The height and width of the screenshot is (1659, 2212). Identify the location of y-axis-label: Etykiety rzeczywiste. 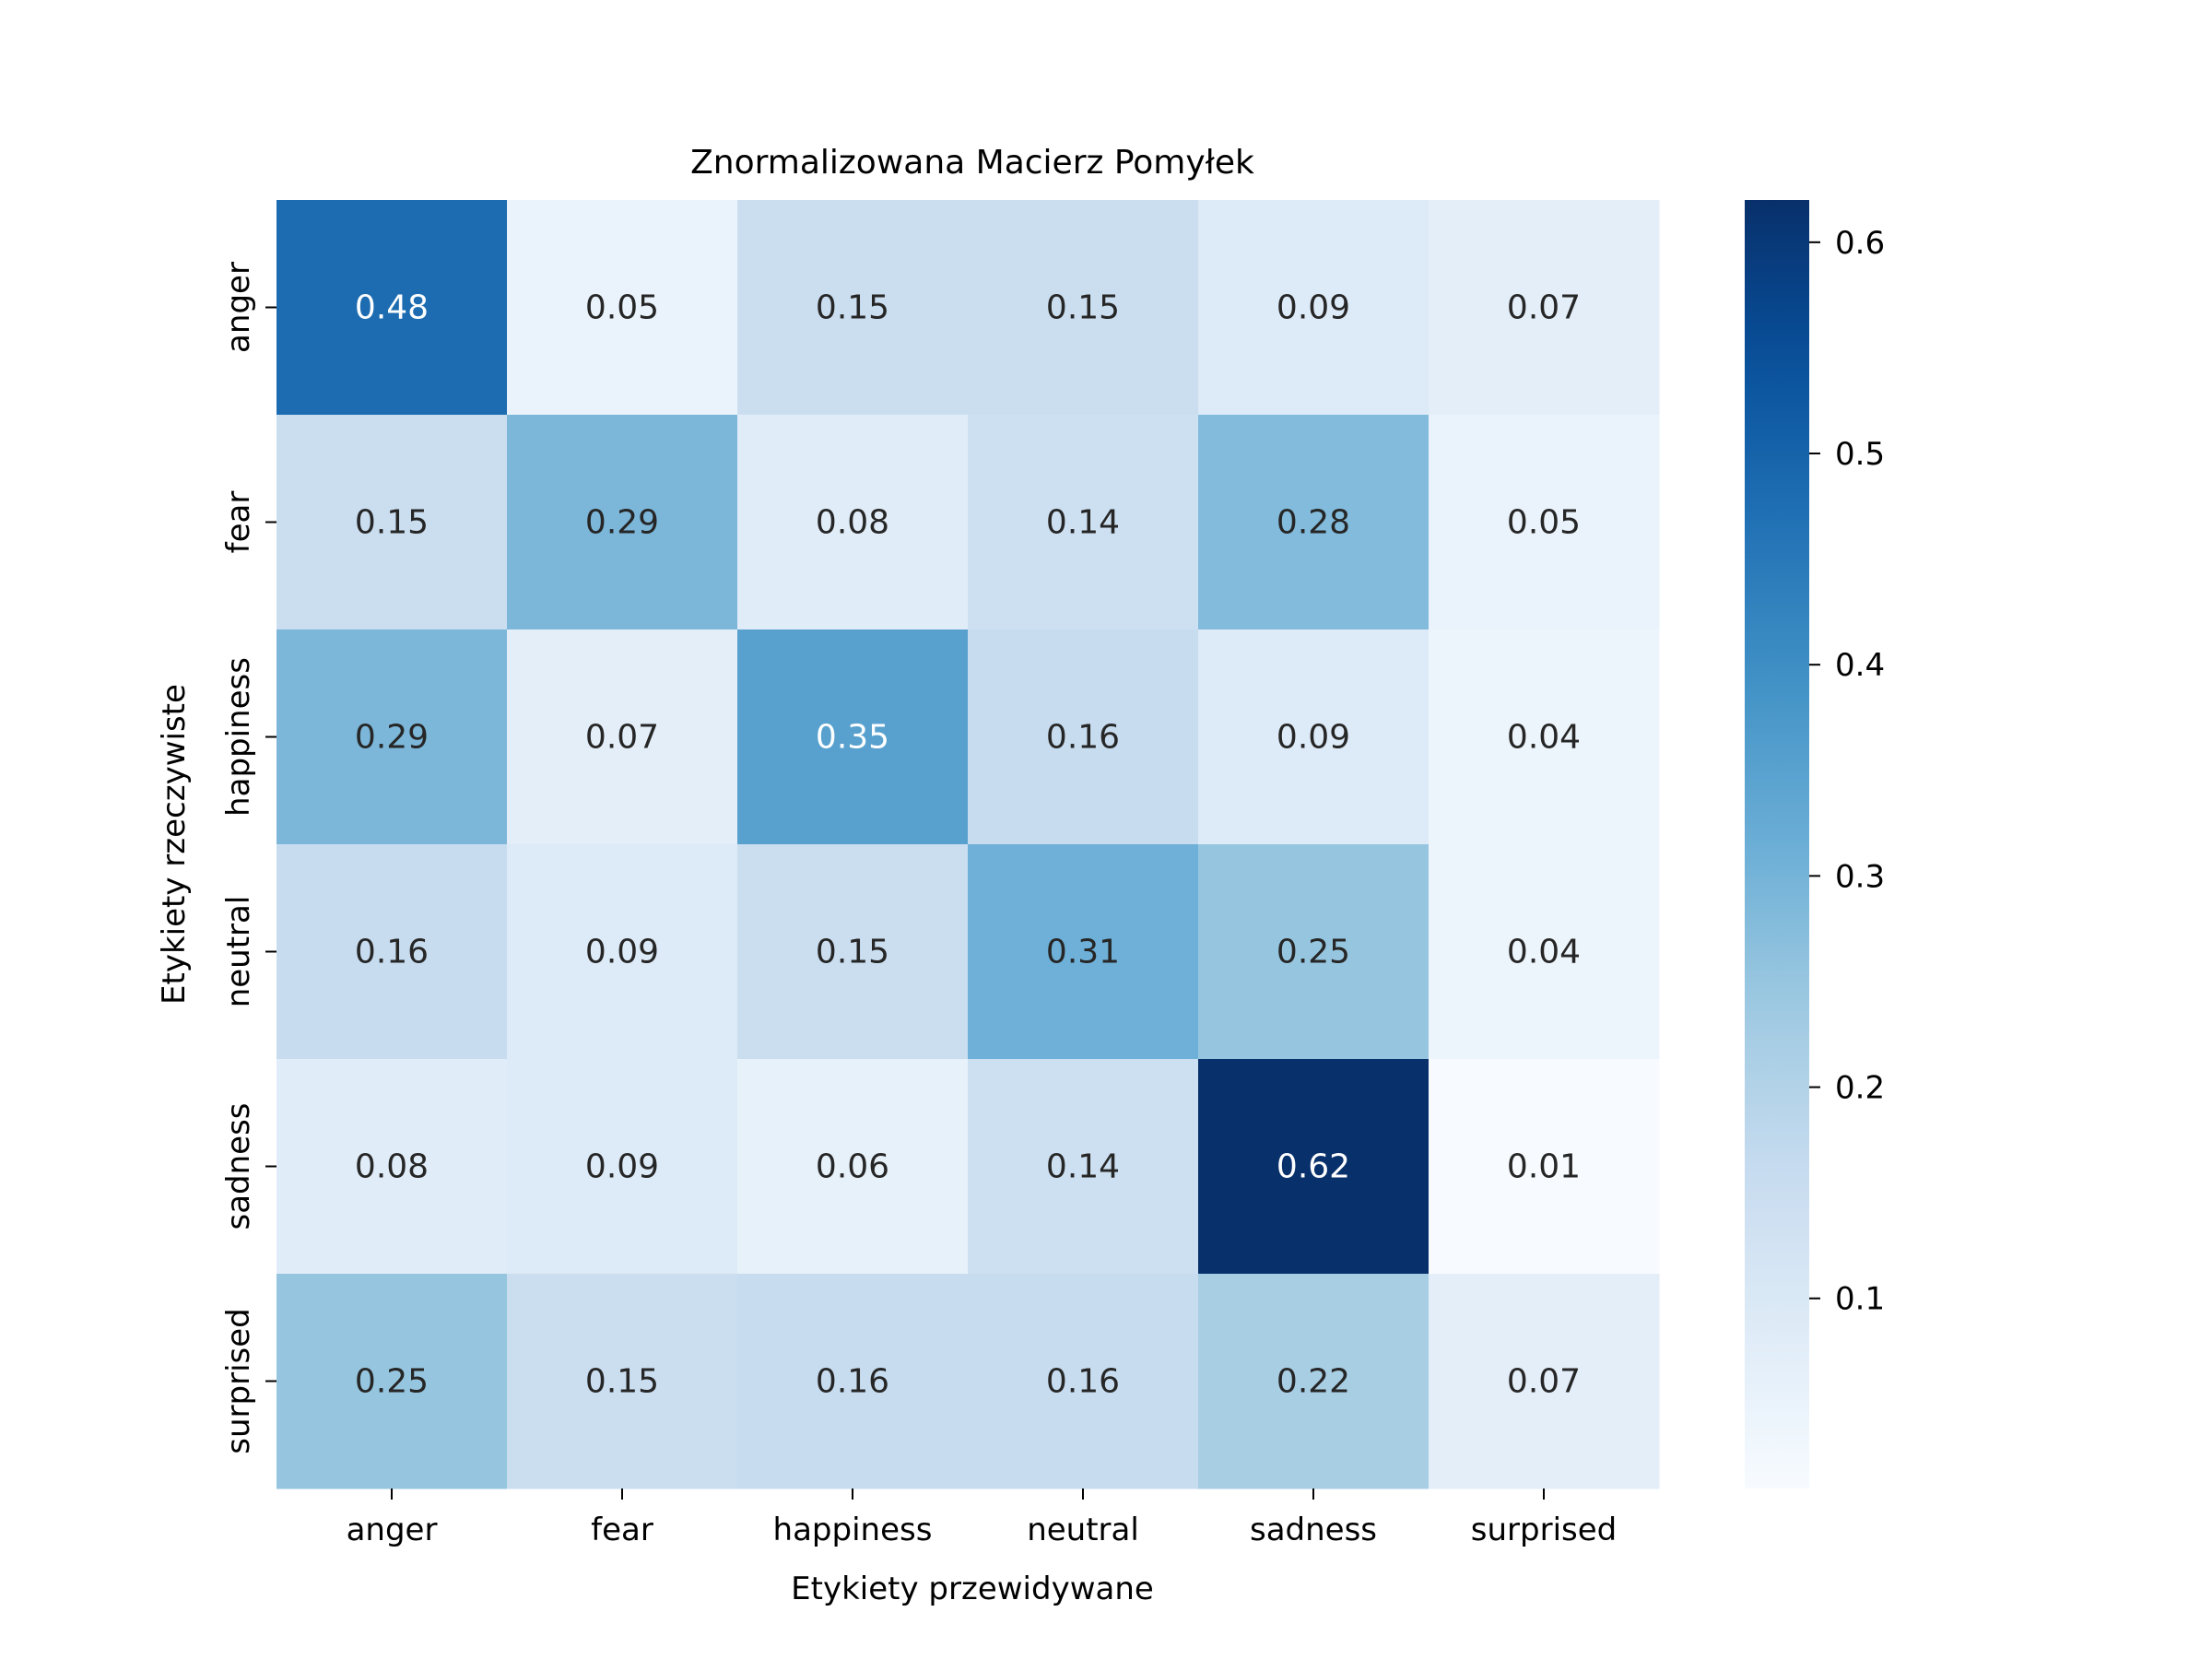
(174, 844).